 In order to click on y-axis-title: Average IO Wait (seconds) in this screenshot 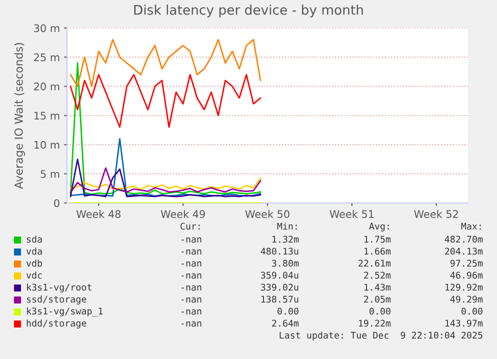, I will do `click(20, 116)`.